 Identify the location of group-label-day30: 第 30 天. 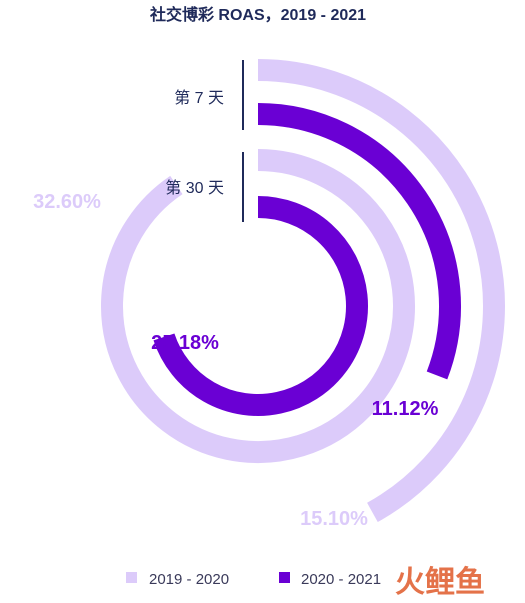
(194, 188).